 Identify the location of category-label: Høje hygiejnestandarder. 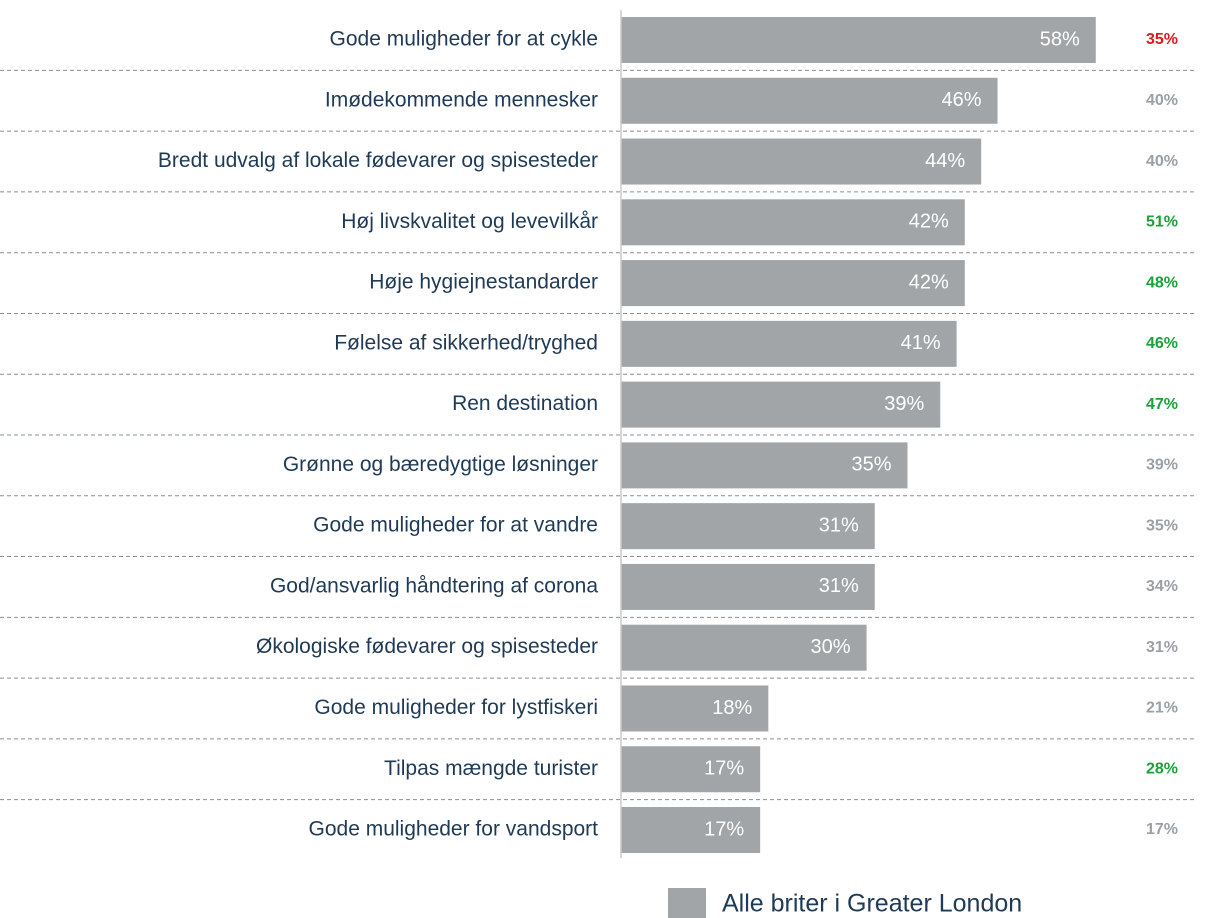
(483, 282).